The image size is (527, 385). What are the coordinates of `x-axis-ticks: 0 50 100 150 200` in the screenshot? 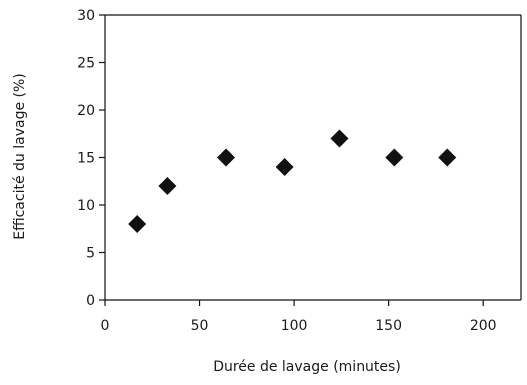 It's located at (299, 317).